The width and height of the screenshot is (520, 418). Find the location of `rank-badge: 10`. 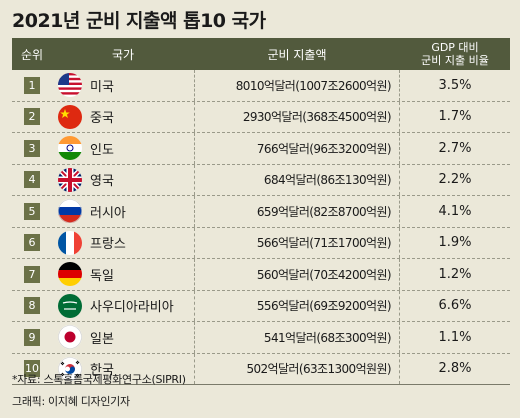

rank-badge: 10 is located at coordinates (32, 369).